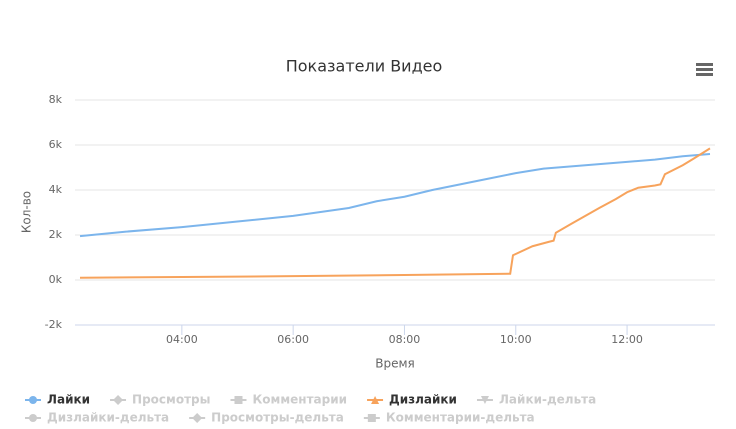  I want to click on legend-item: Комментарии, so click(288, 400).